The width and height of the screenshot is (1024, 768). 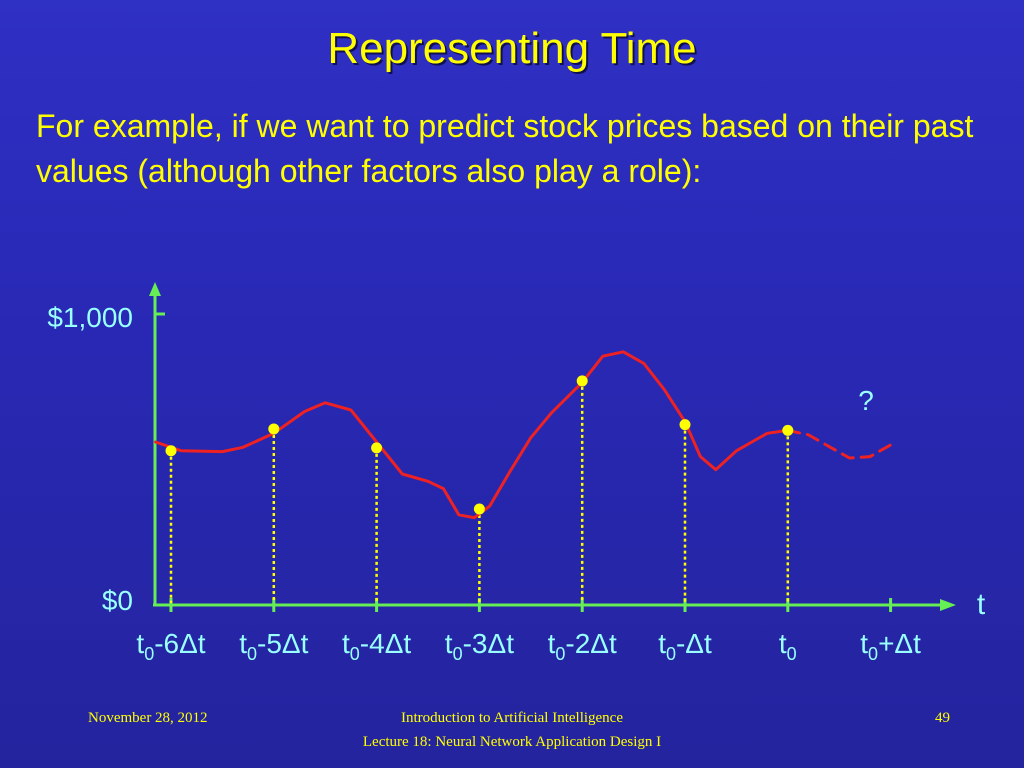 I want to click on x-tick-label: t0, so click(x=788, y=646).